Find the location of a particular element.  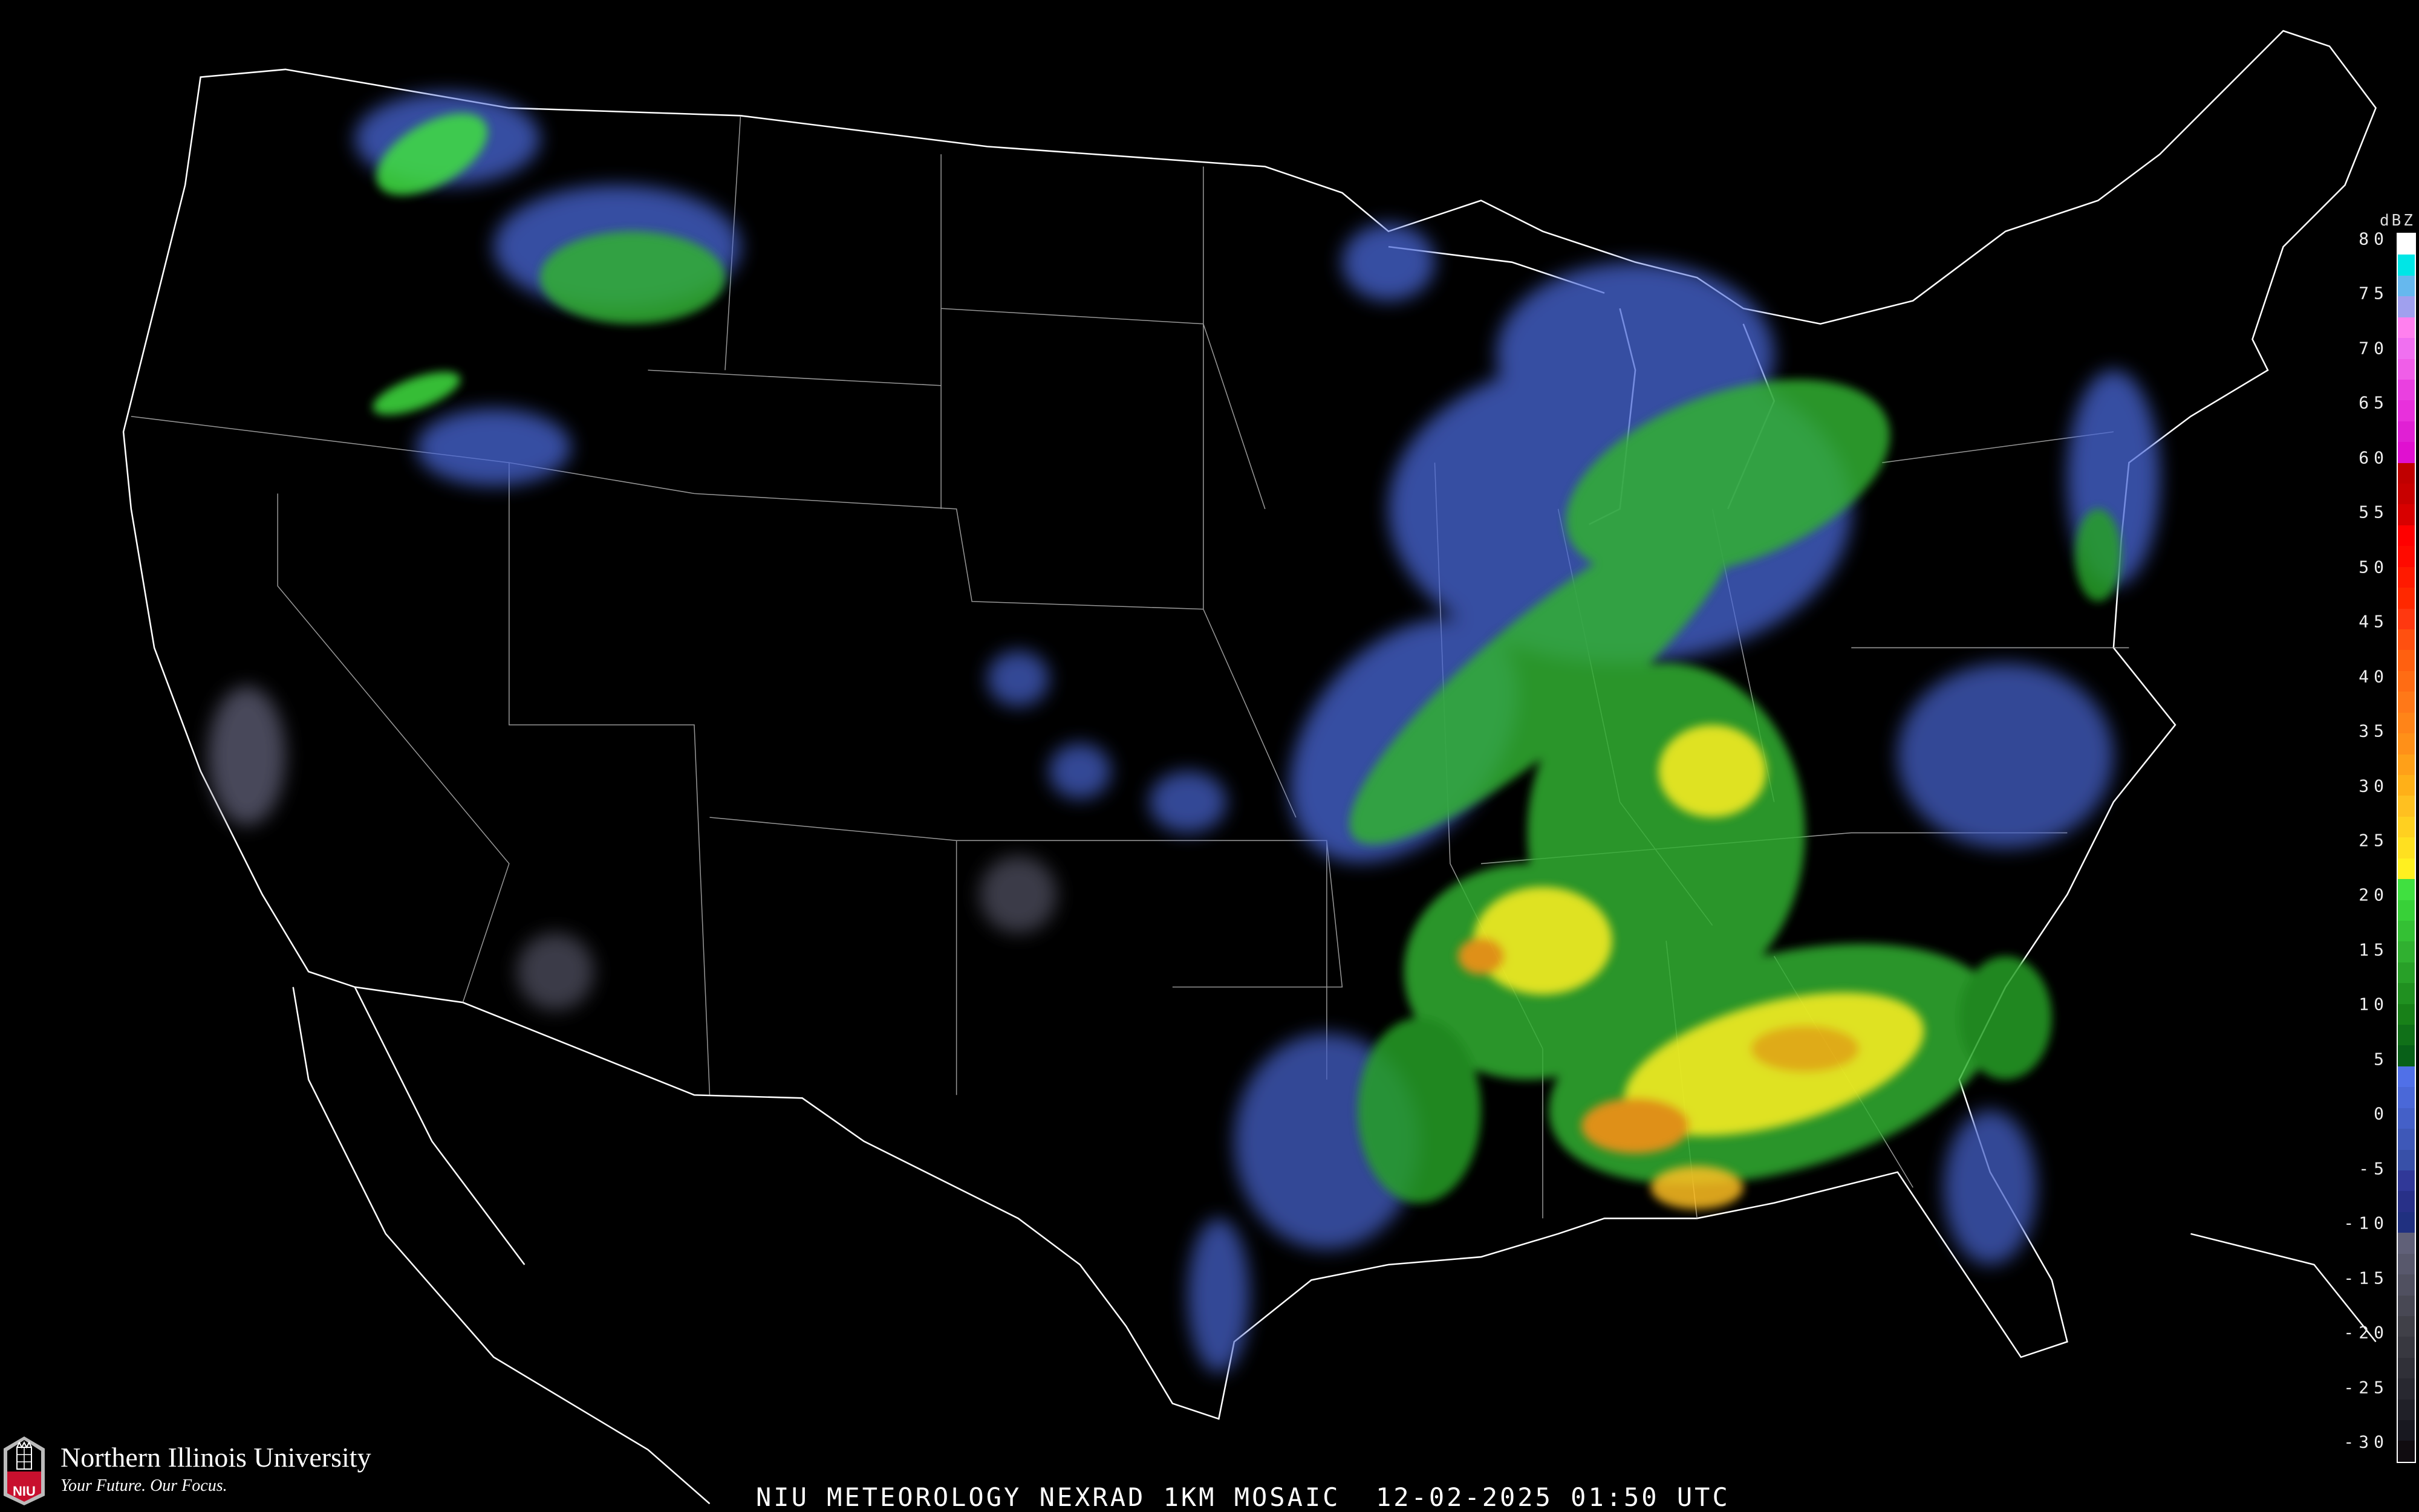

legend-tick-label: 60 is located at coordinates (2374, 457).